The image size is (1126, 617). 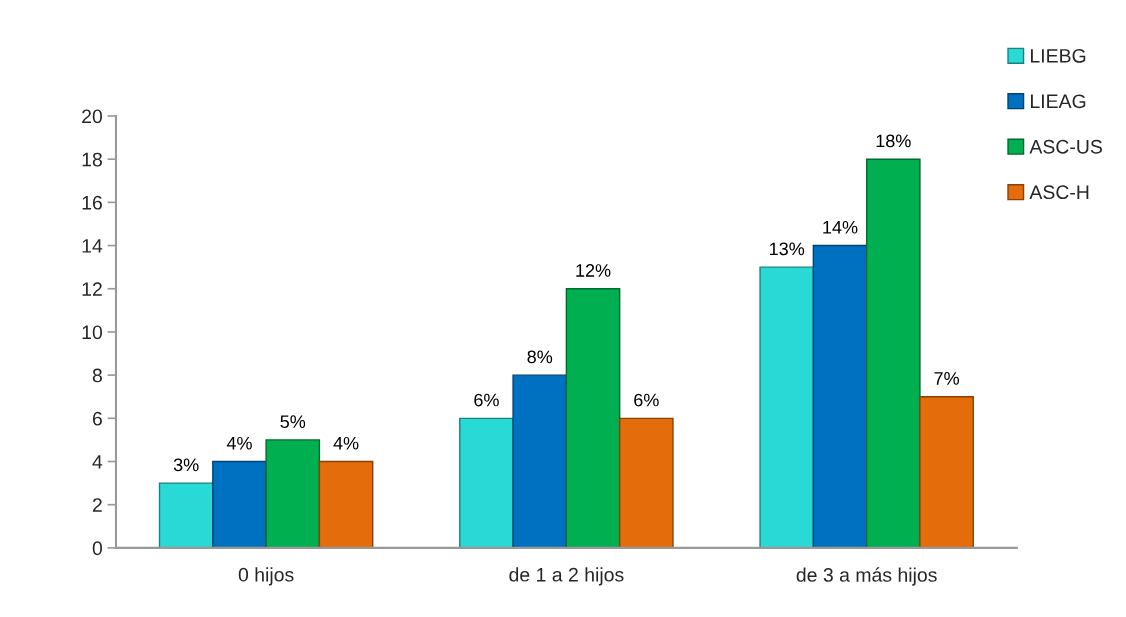 What do you see at coordinates (92, 116) in the screenshot?
I see `y-tick-label: 20` at bounding box center [92, 116].